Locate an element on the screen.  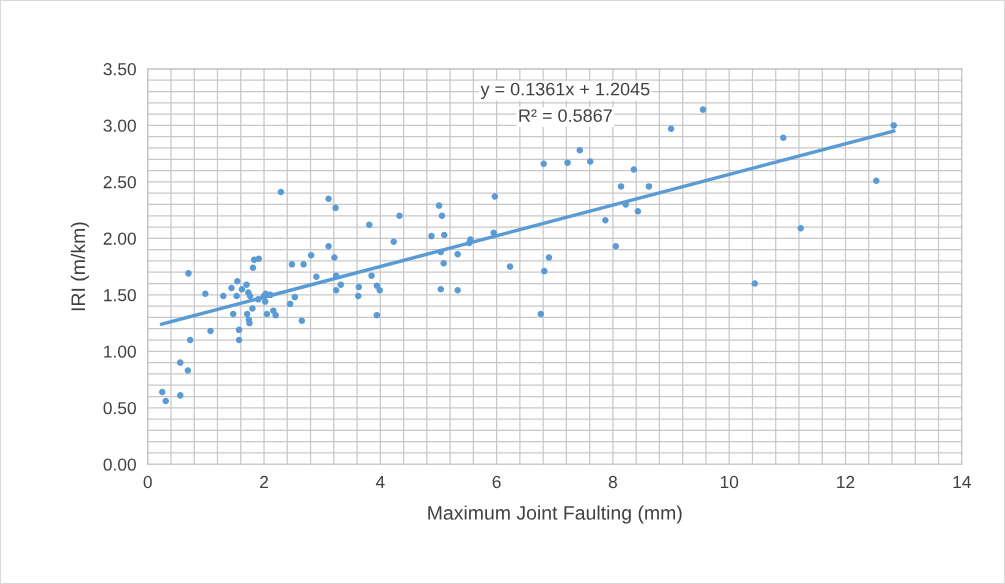
y-tick-label: 1.00 is located at coordinates (120, 351).